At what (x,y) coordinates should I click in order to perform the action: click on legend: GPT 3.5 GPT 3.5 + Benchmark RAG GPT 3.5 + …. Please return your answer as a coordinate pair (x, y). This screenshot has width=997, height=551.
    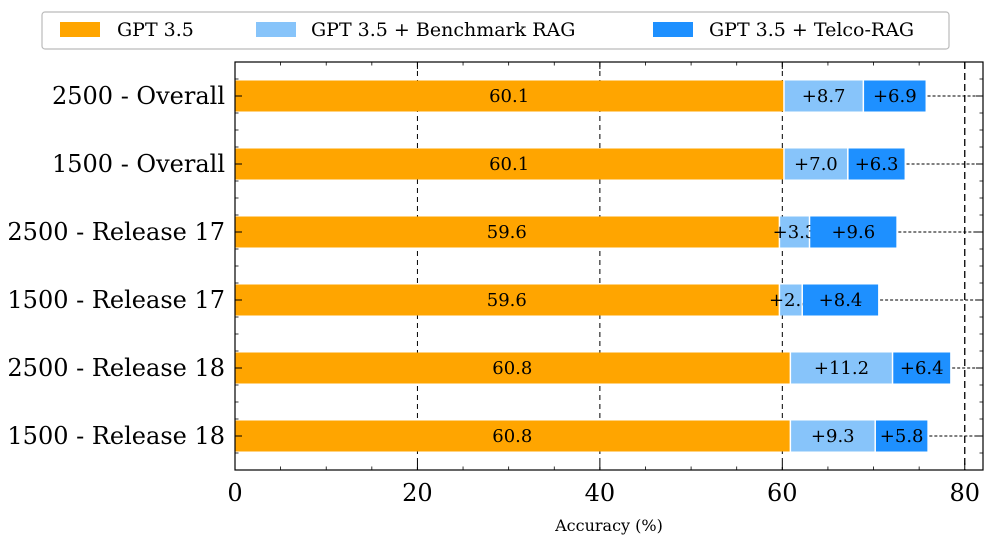
    Looking at the image, I should click on (495, 30).